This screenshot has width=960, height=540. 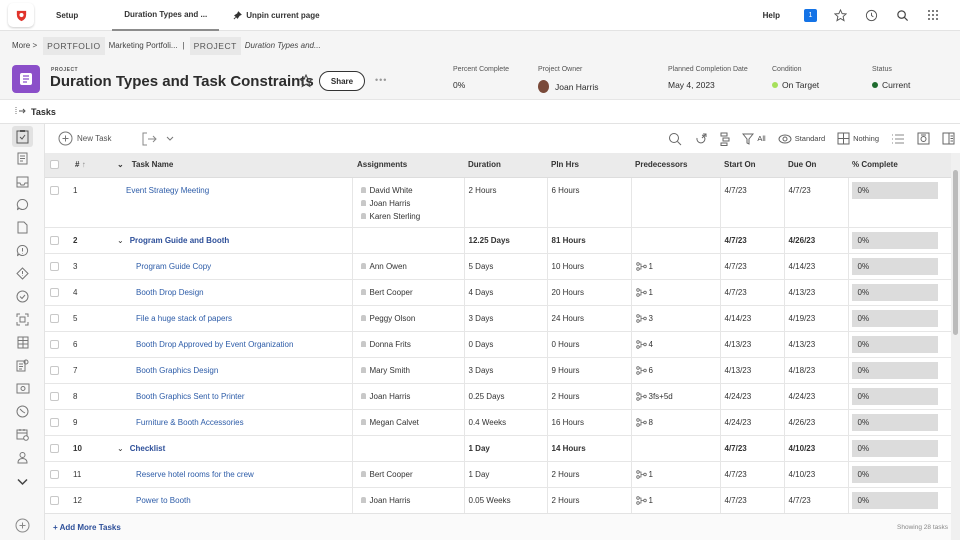 I want to click on new-task-button: New Task, so click(x=85, y=138).